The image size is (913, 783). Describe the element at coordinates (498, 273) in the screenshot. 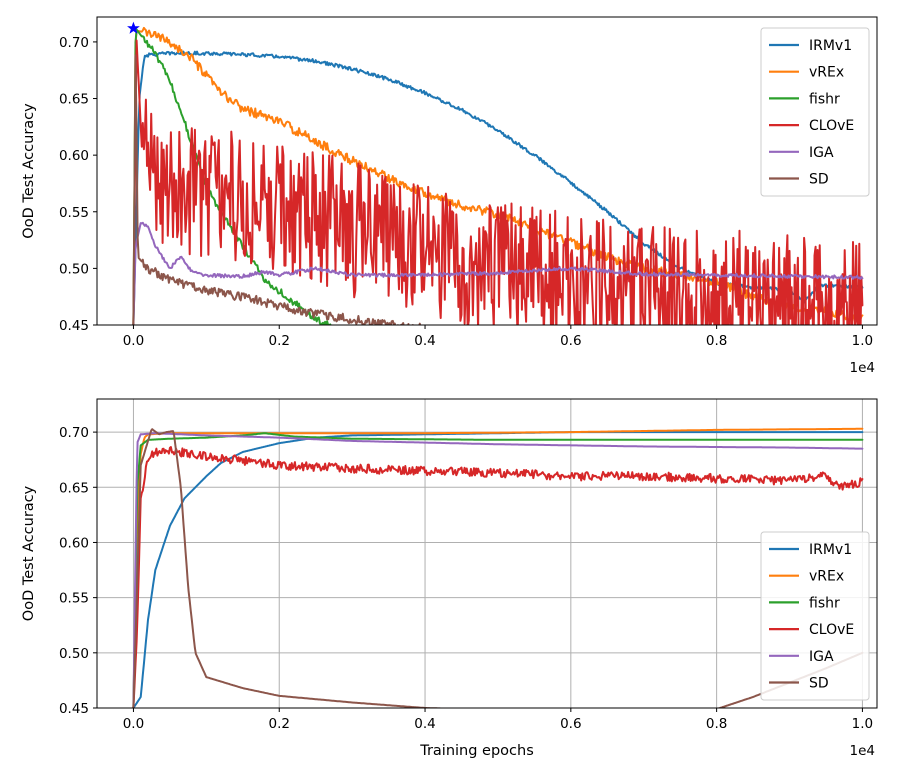

I see `series-line-iga` at that location.